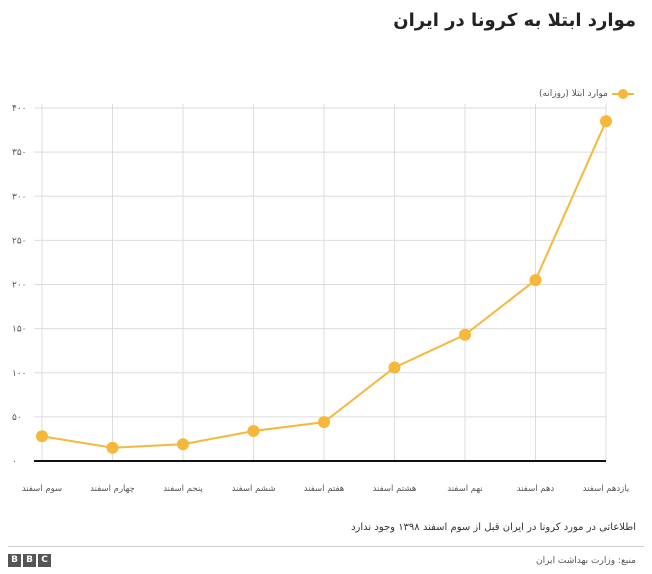  I want to click on chart-title: موارد ابتلا به کرونا در ایران, so click(514, 20).